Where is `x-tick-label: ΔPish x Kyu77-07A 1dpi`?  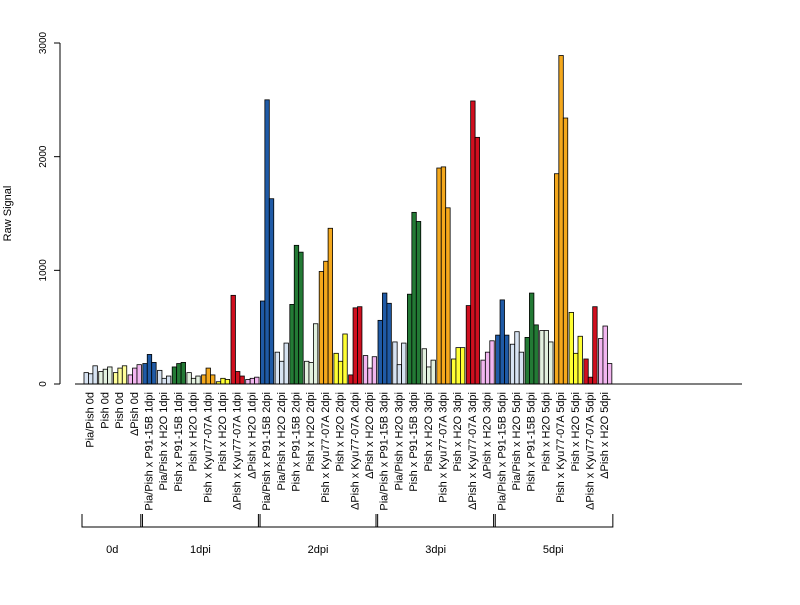
x-tick-label: ΔPish x Kyu77-07A 1dpi is located at coordinates (238, 451).